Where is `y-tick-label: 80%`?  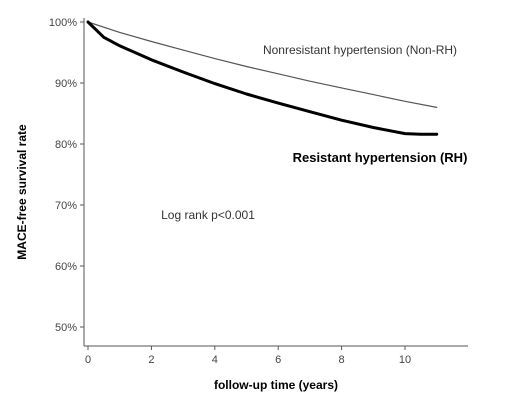
y-tick-label: 80% is located at coordinates (66, 145).